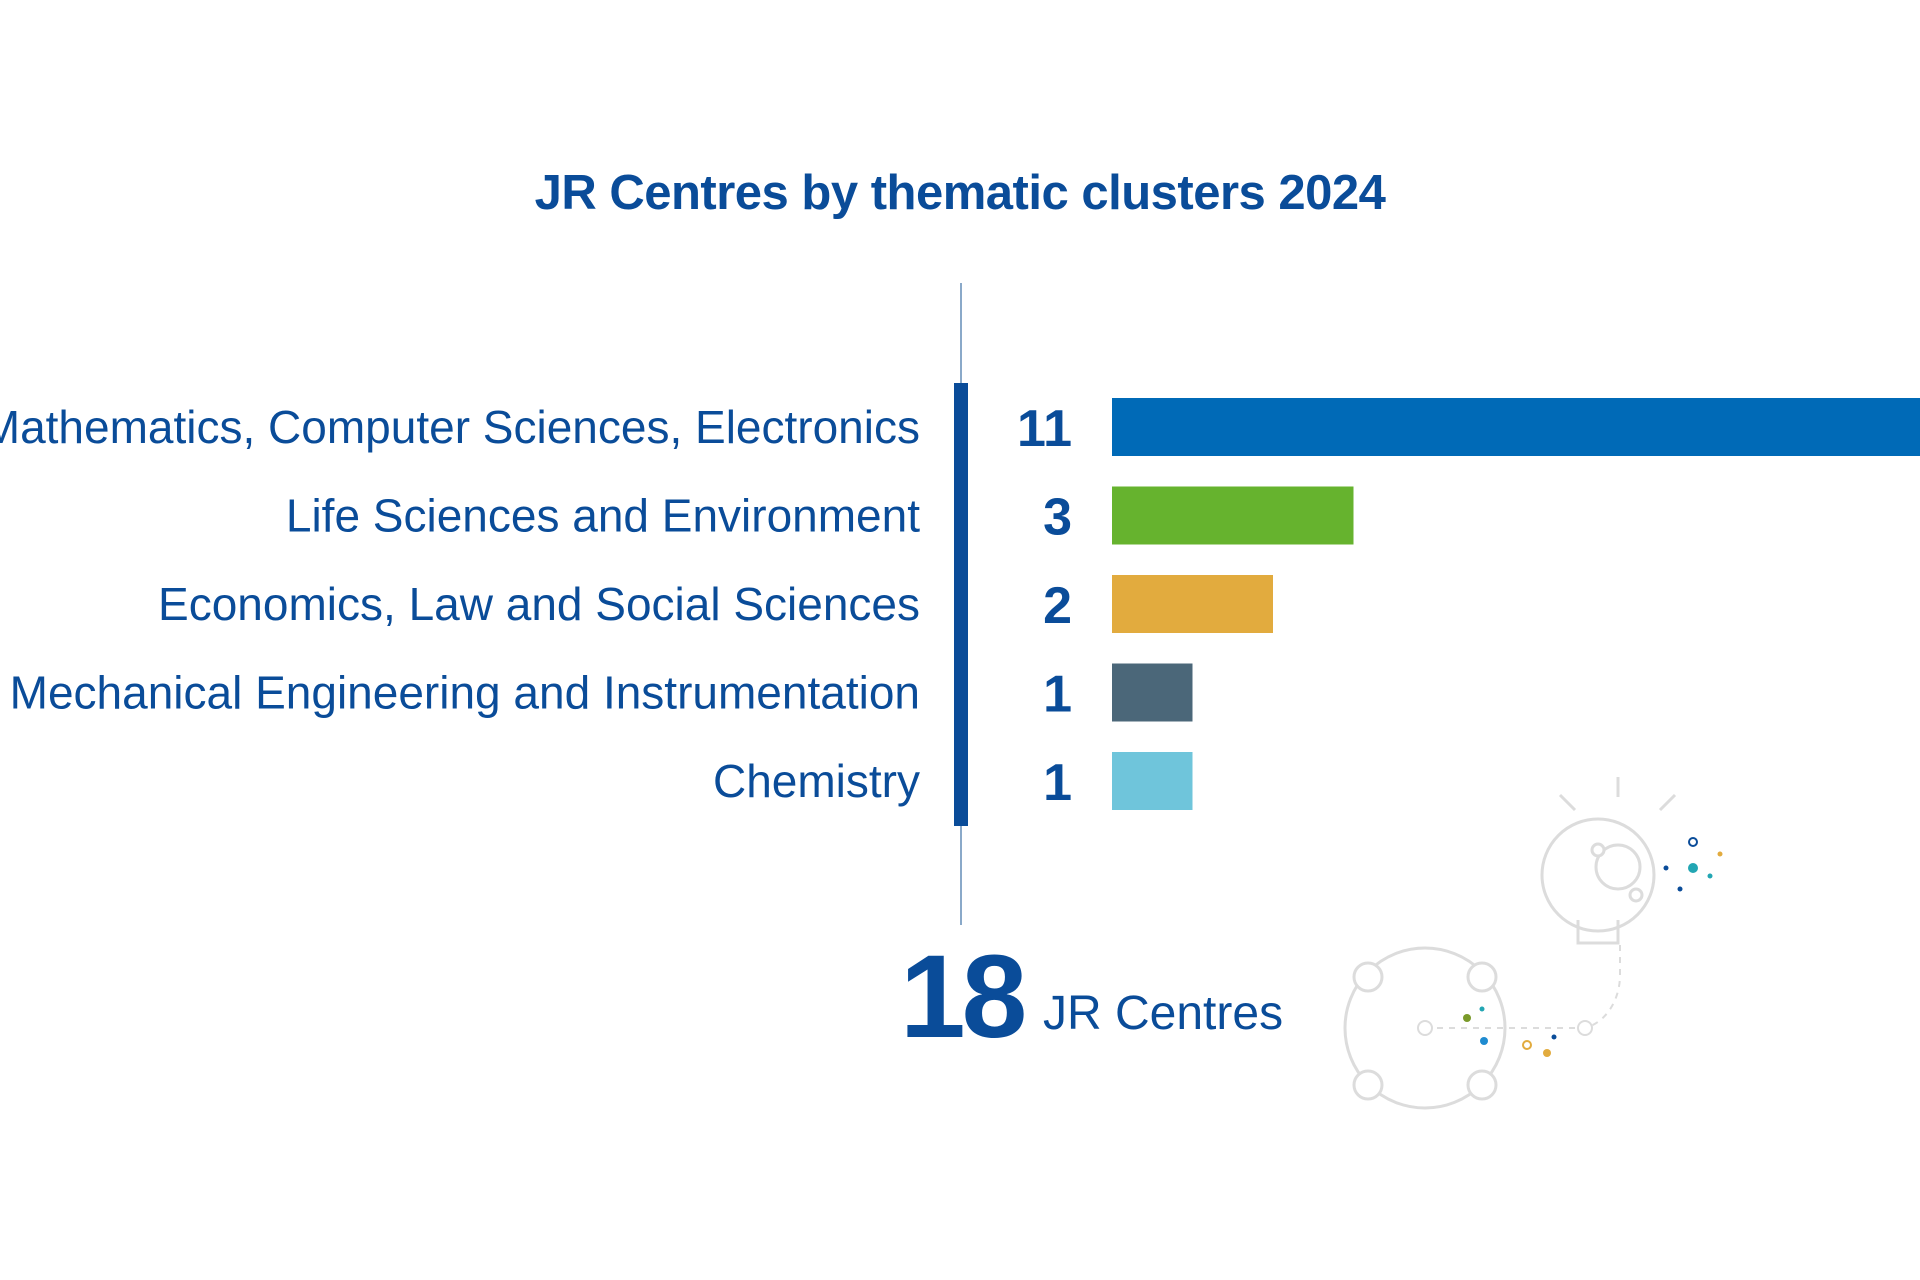  I want to click on value-label: 11, so click(1044, 429).